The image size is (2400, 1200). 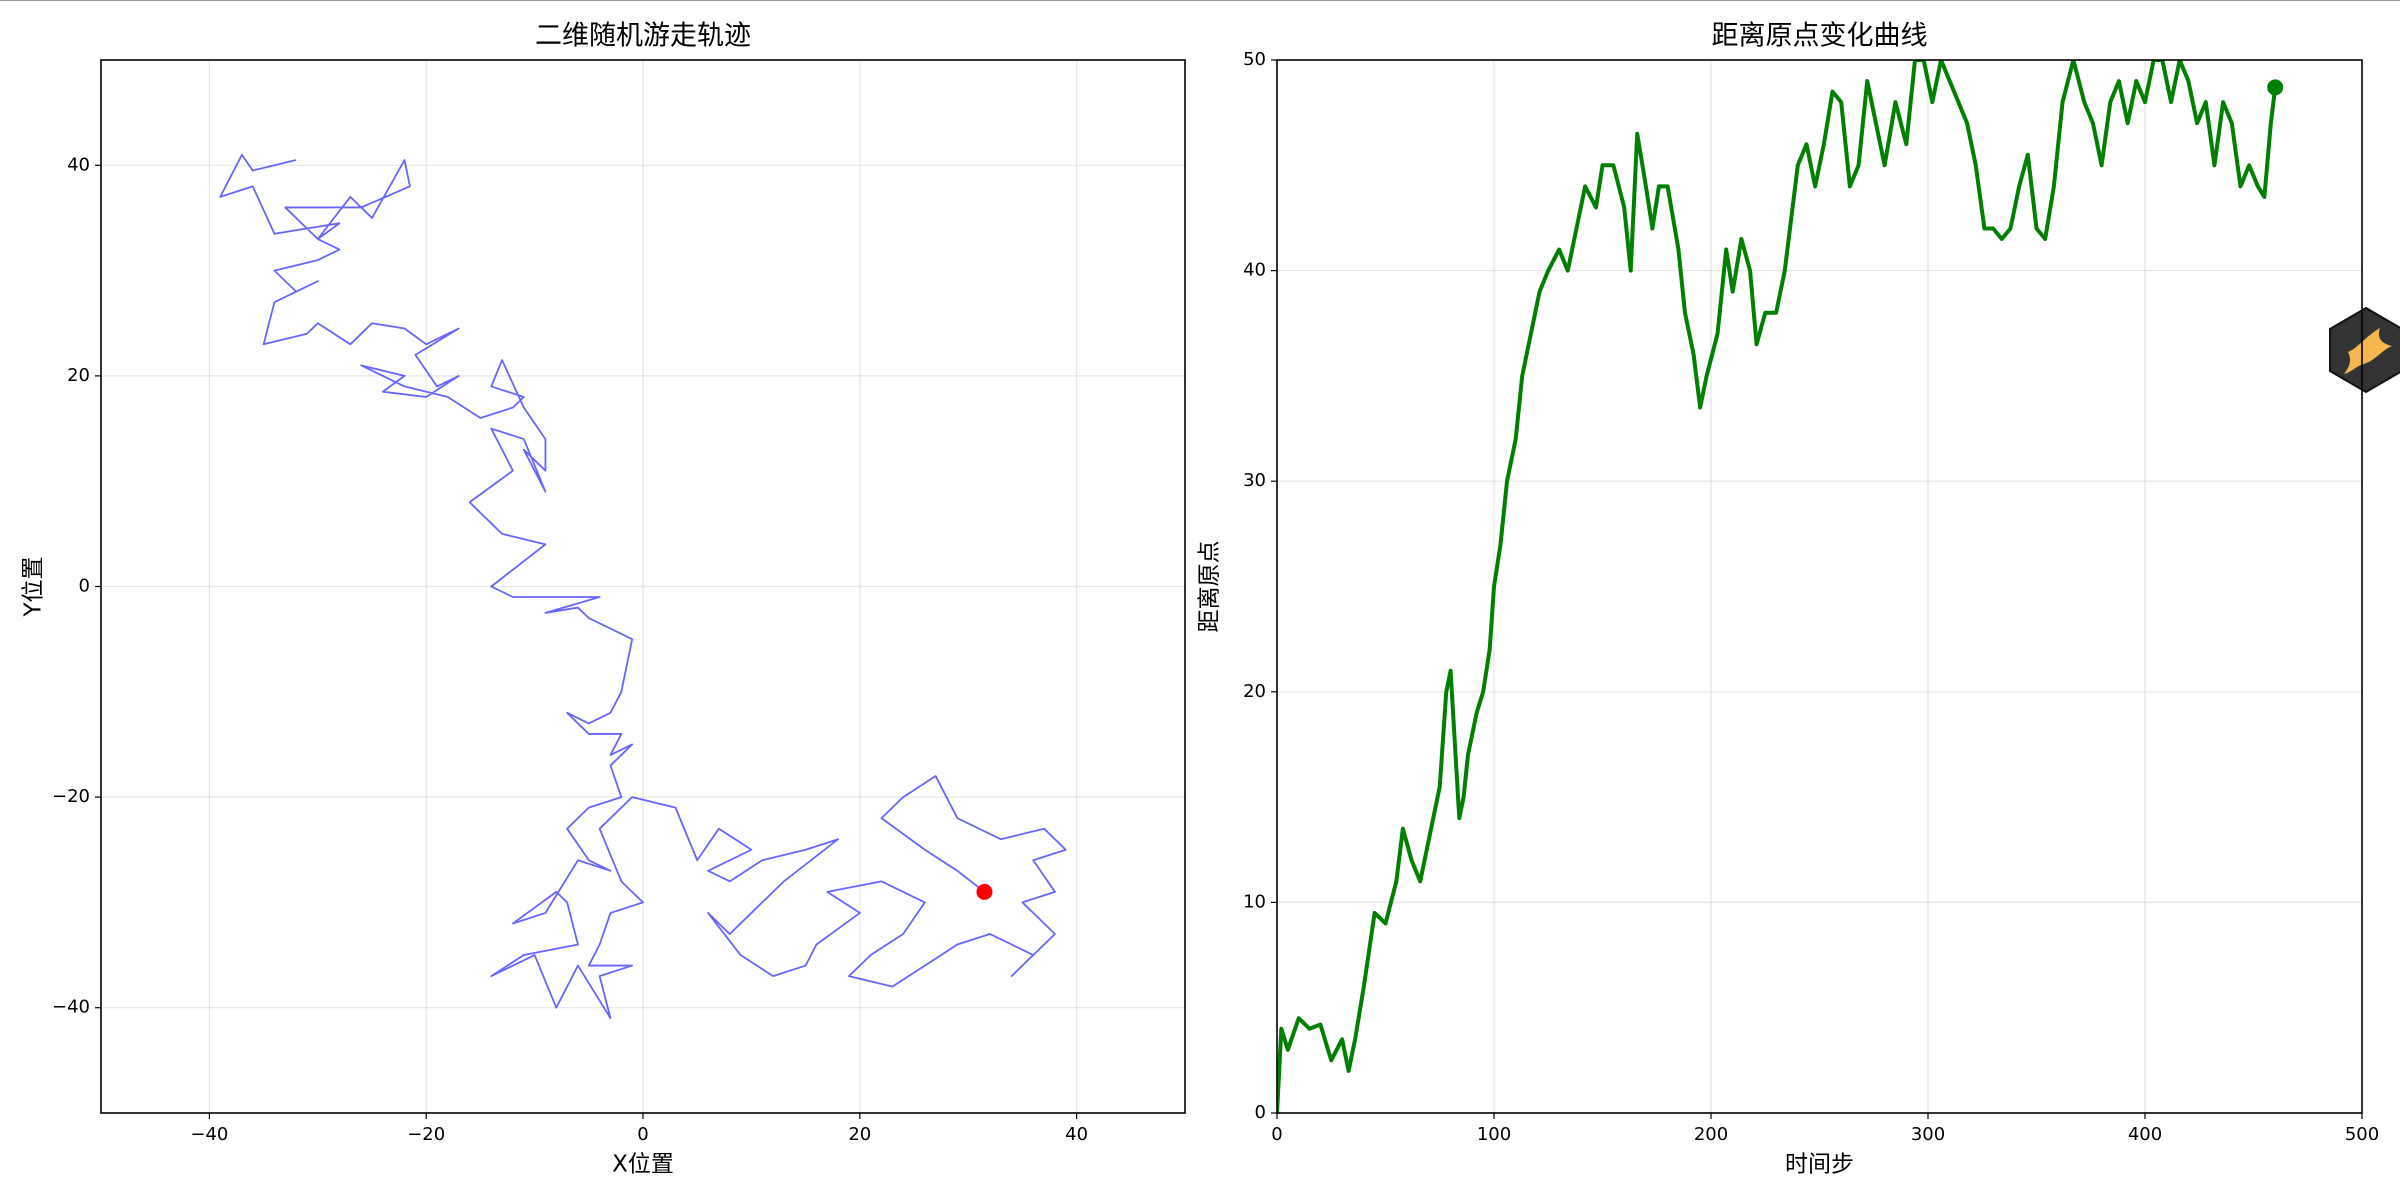 I want to click on chart-title: 距离原点变化曲线, so click(x=1820, y=36).